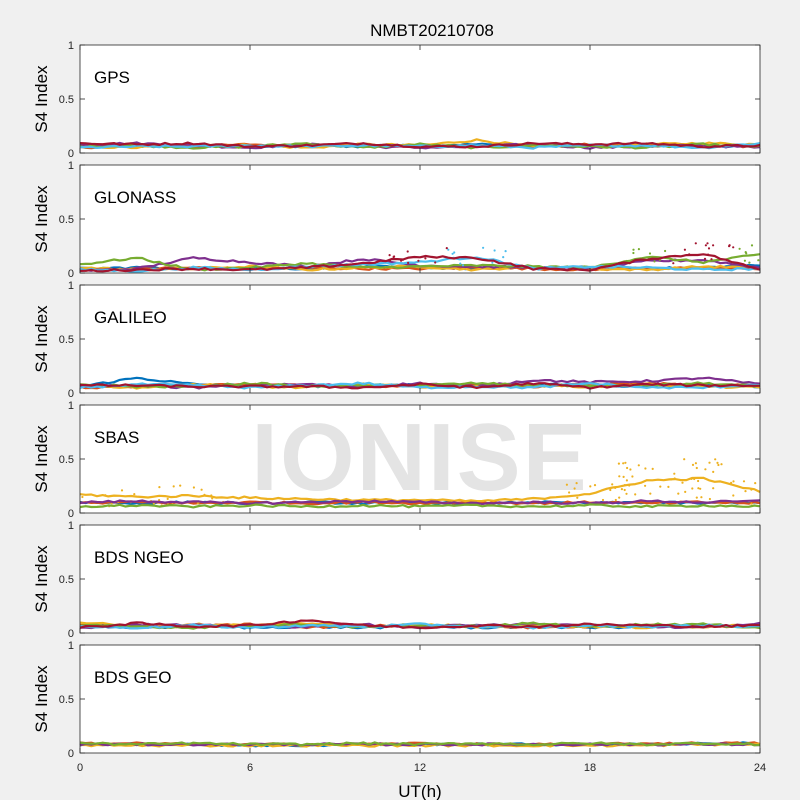 The height and width of the screenshot is (800, 800). I want to click on watermark-text: IONISE, so click(419, 457).